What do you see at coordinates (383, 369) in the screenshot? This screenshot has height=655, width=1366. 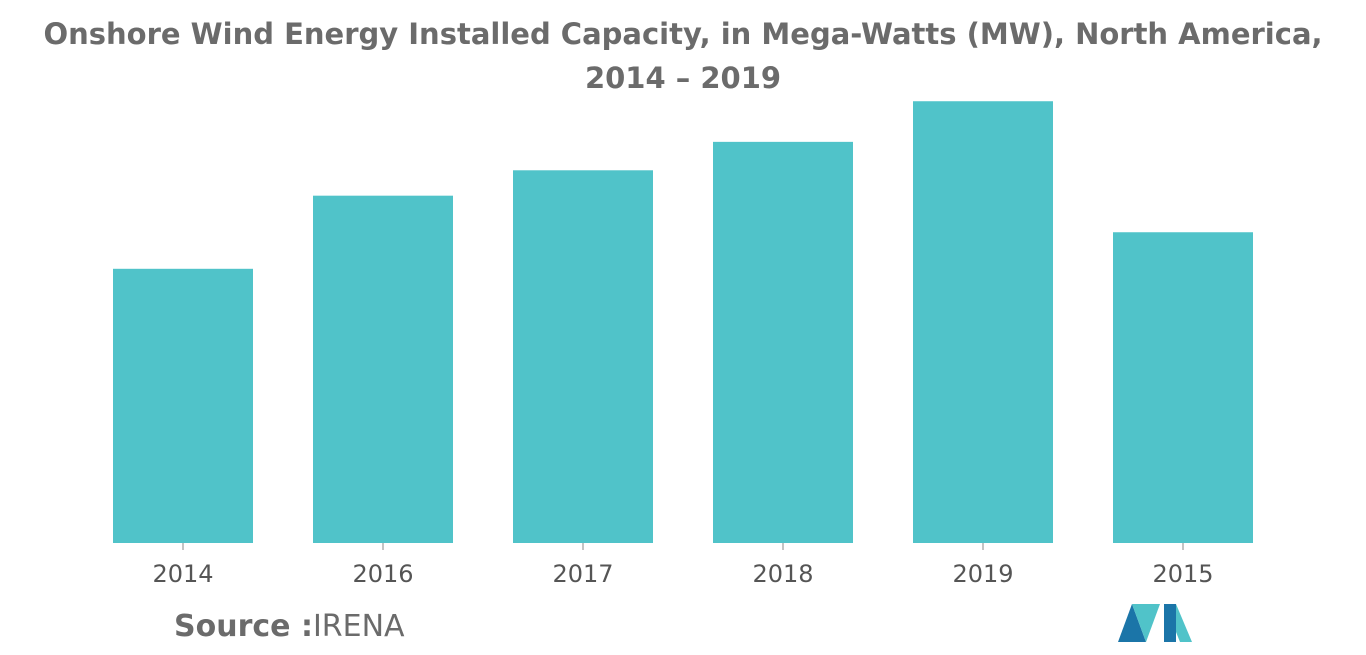 I see `bar-2016` at bounding box center [383, 369].